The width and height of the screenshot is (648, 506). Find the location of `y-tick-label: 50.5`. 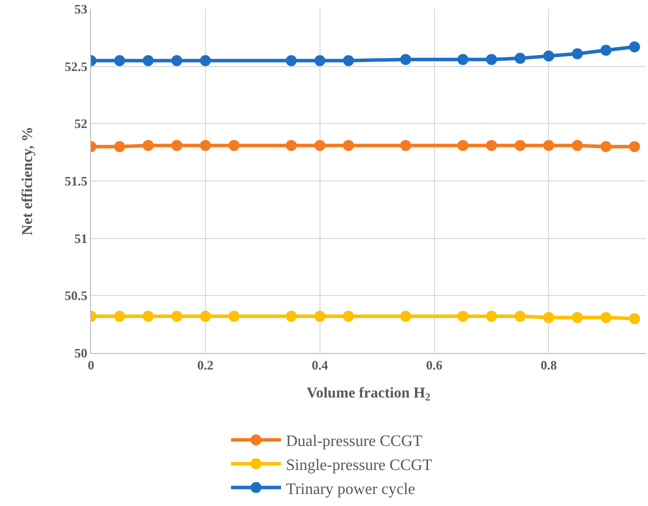

y-tick-label: 50.5 is located at coordinates (76, 296).